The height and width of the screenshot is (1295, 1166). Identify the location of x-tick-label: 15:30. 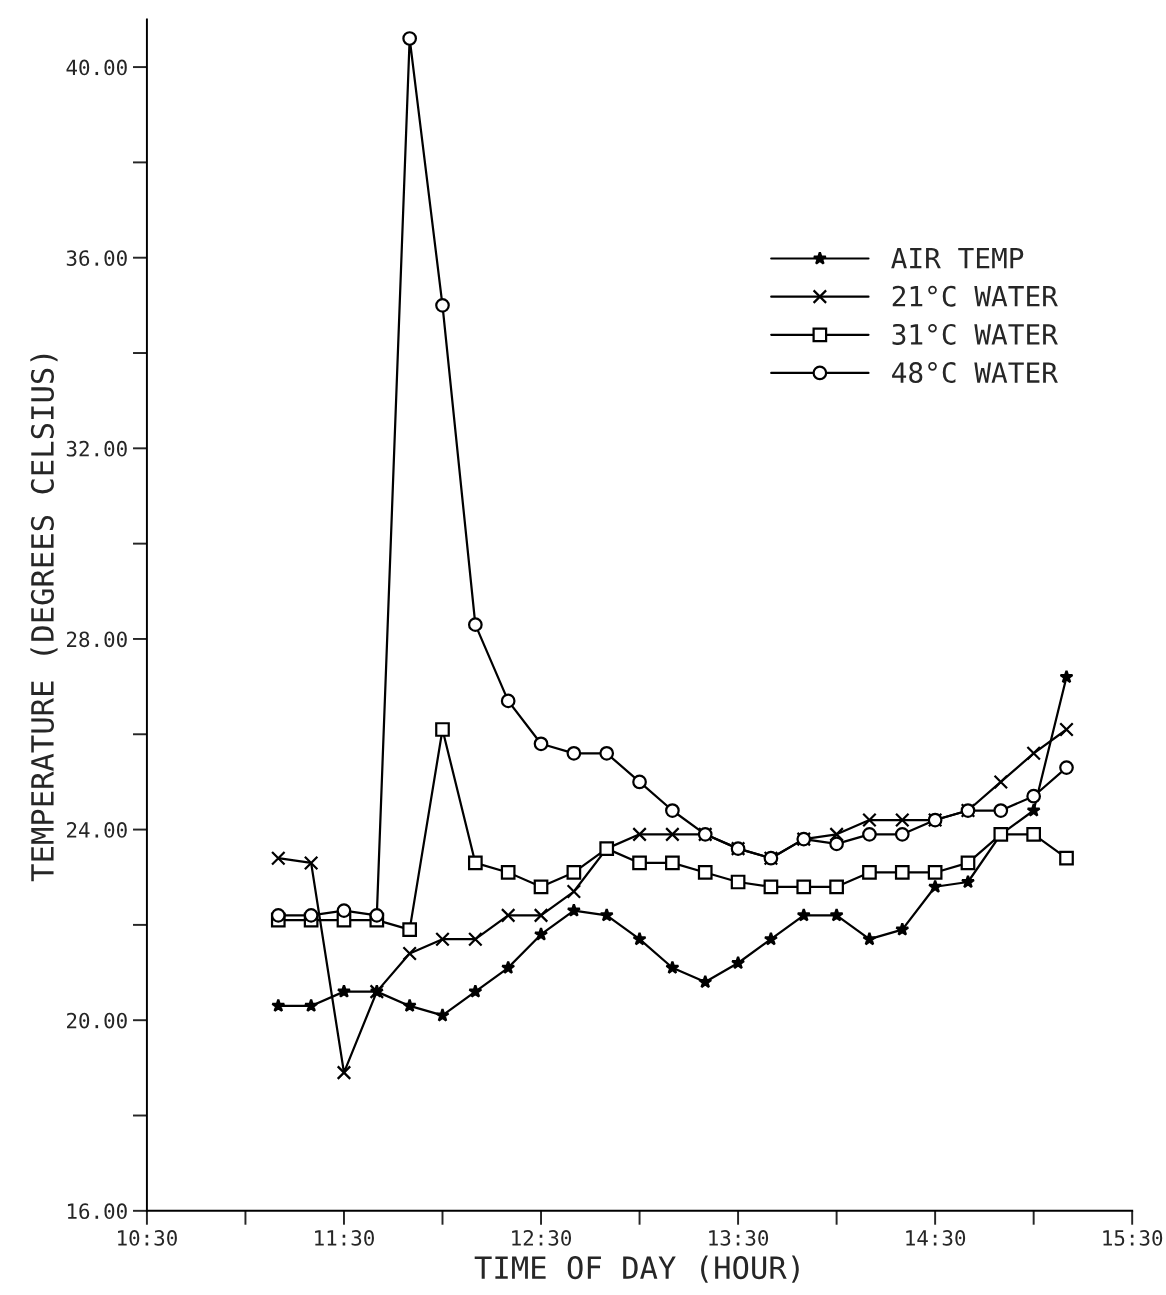
(1133, 1238).